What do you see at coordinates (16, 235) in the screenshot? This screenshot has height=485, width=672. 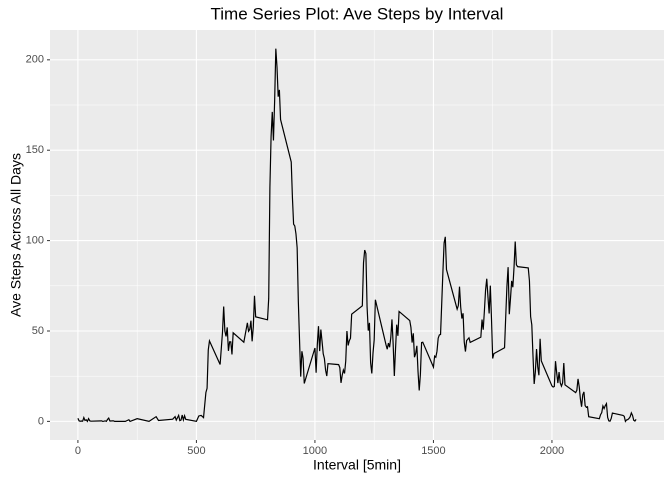 I see `y-axis-label: Ave Steps Across All Days` at bounding box center [16, 235].